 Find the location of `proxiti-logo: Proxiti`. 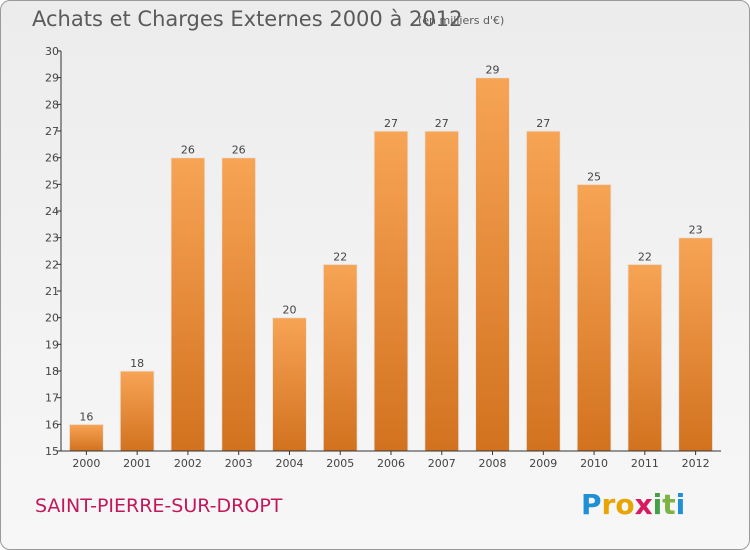

proxiti-logo: Proxiti is located at coordinates (633, 504).